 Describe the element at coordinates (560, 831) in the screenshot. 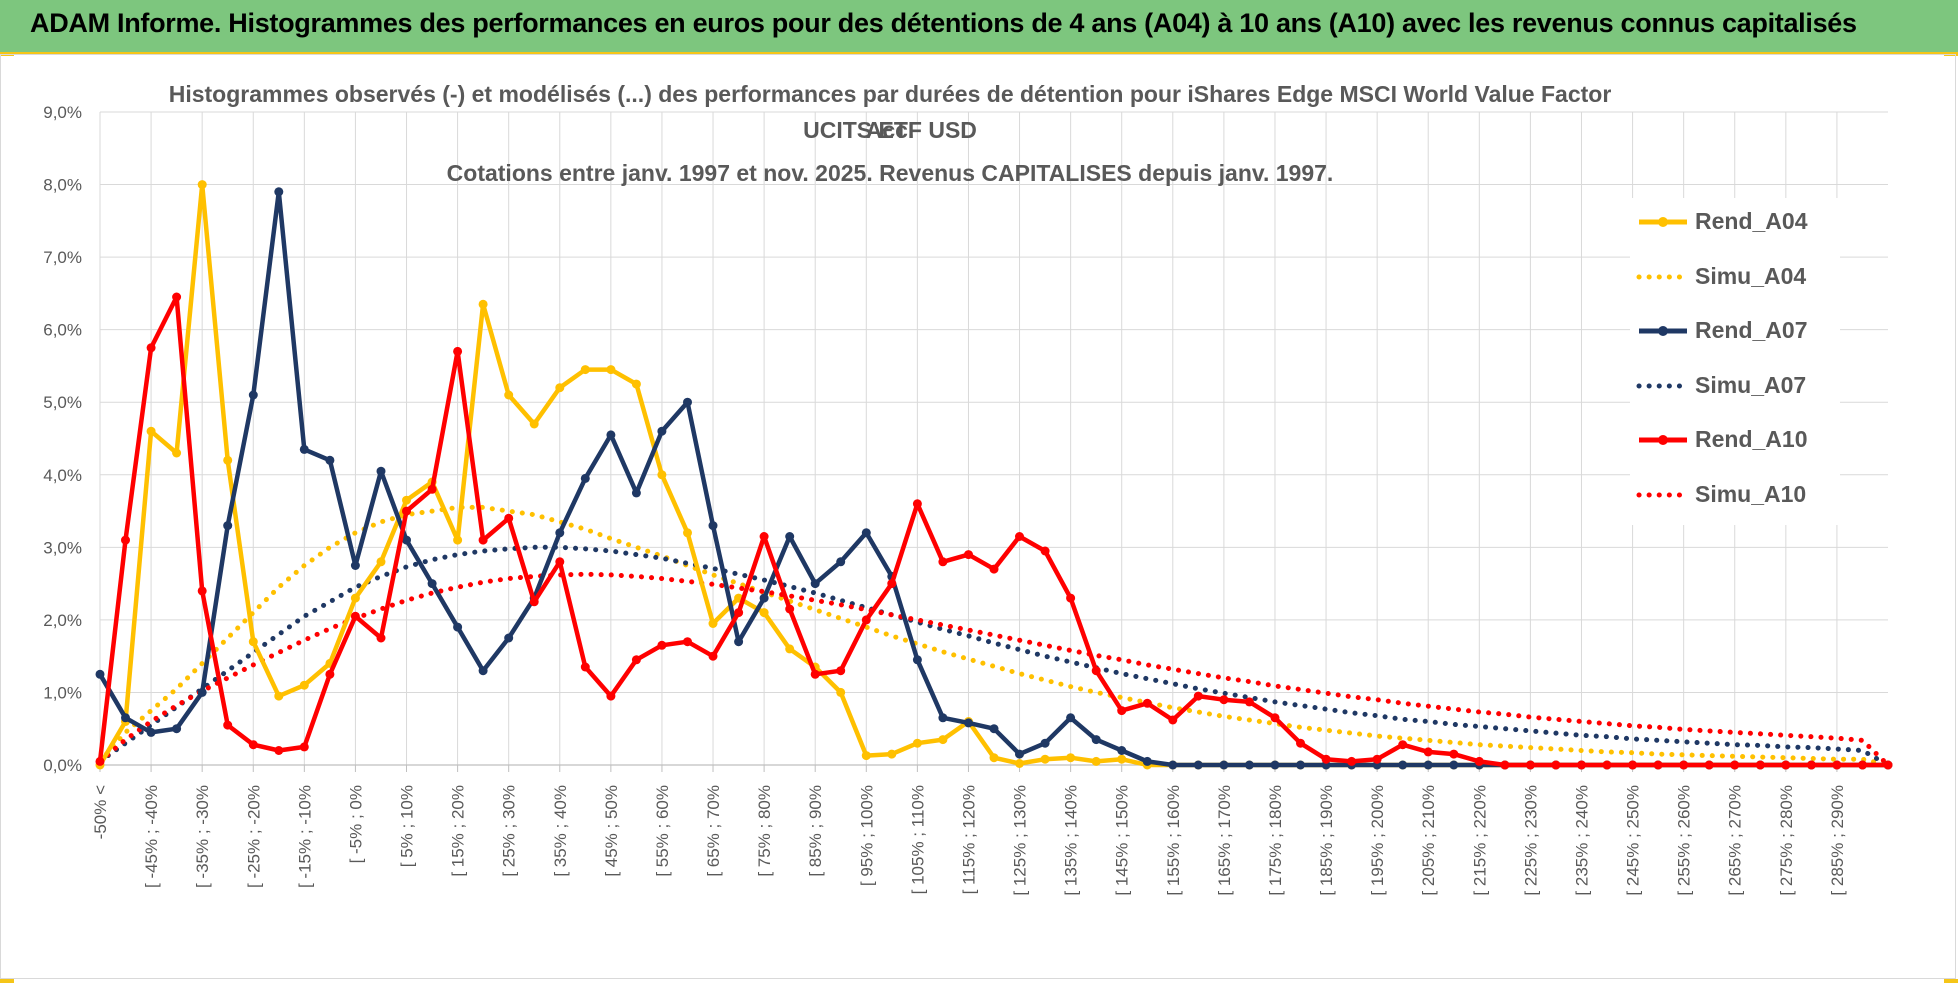

I see `x-tick-label: [ 35% ; 40%` at that location.